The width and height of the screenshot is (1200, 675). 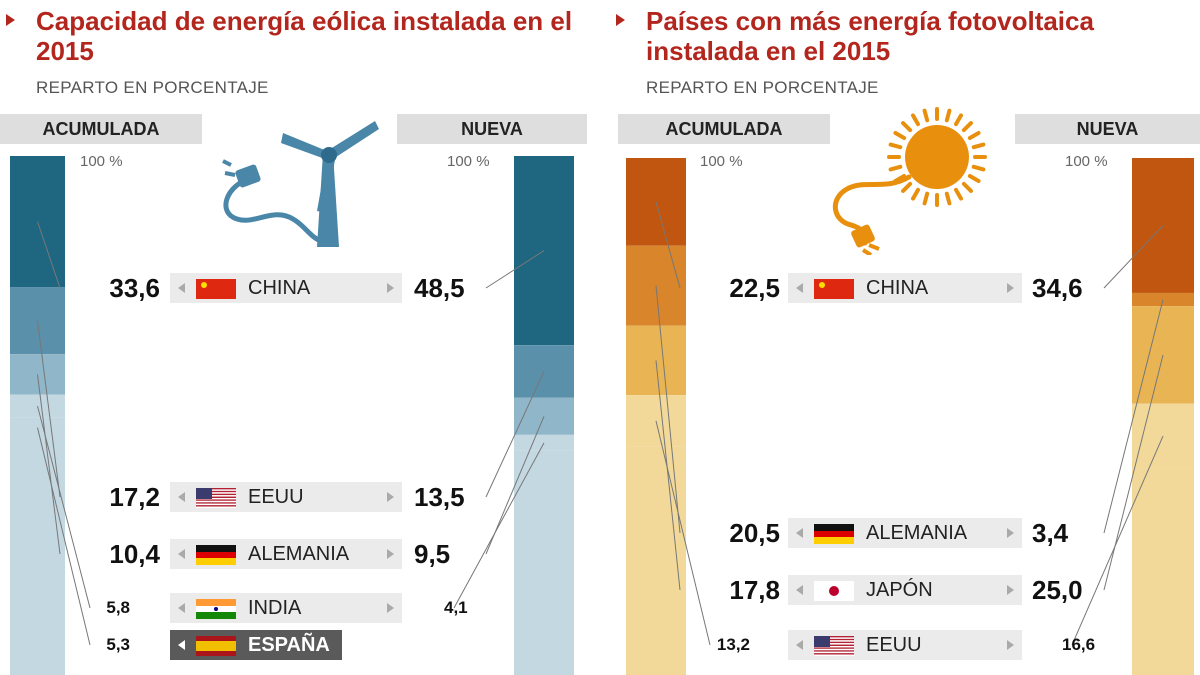 What do you see at coordinates (1057, 590) in the screenshot?
I see `value-nueva: 25,0` at bounding box center [1057, 590].